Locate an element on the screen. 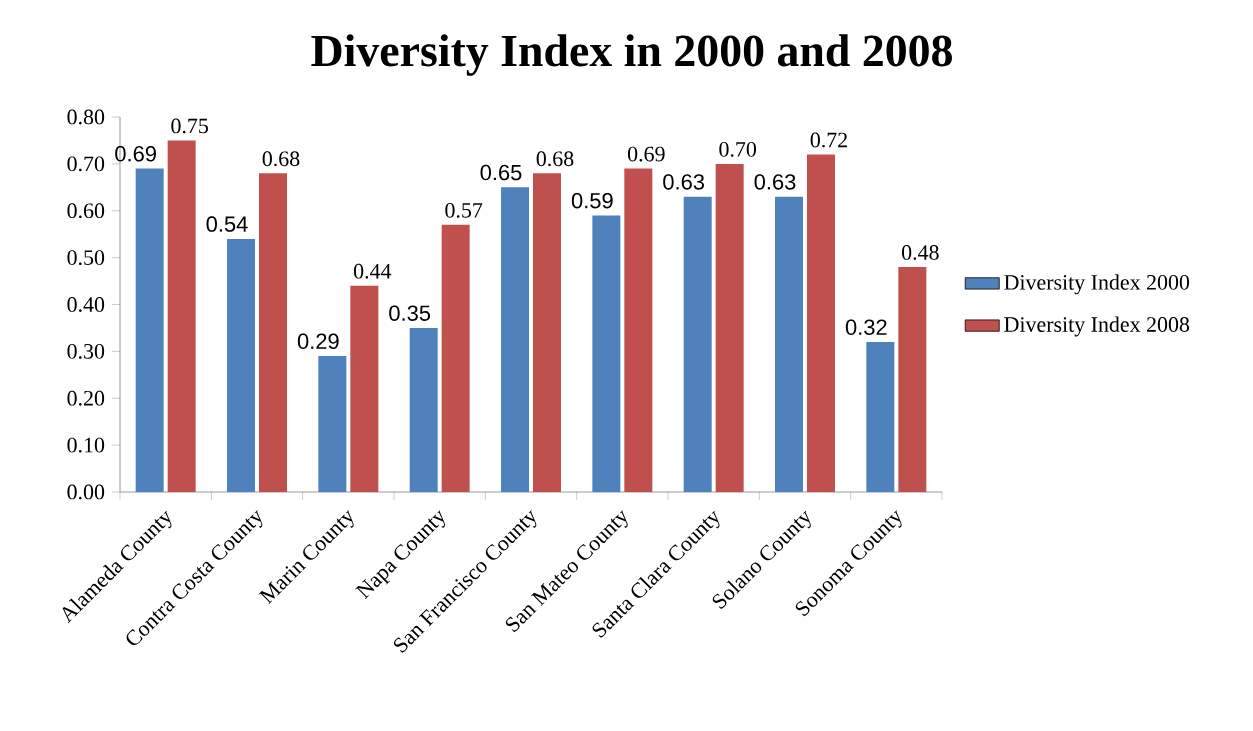 The image size is (1253, 731). y-tick-label: 0.80 is located at coordinates (86, 117).